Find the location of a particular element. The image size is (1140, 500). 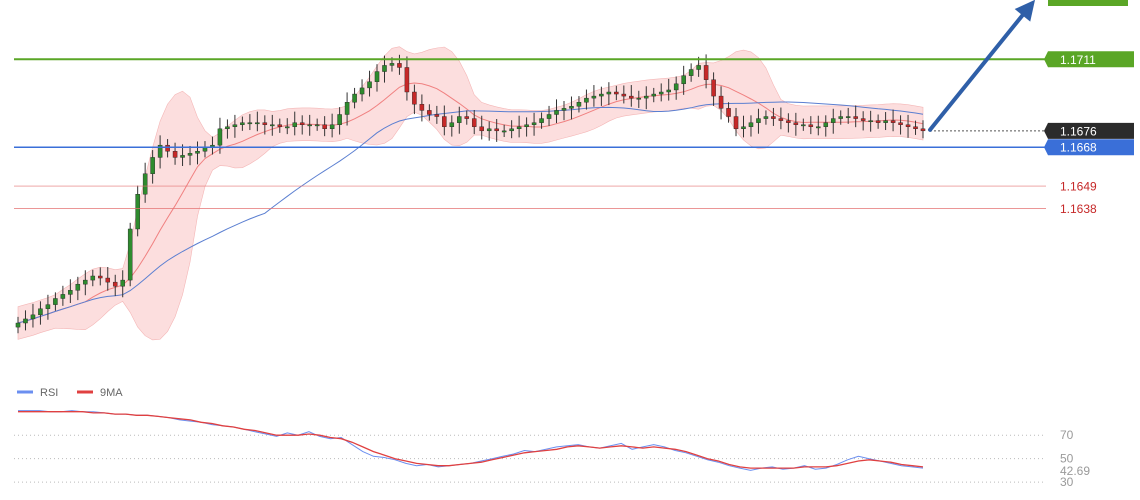

arrow-shaft is located at coordinates (980, 68).